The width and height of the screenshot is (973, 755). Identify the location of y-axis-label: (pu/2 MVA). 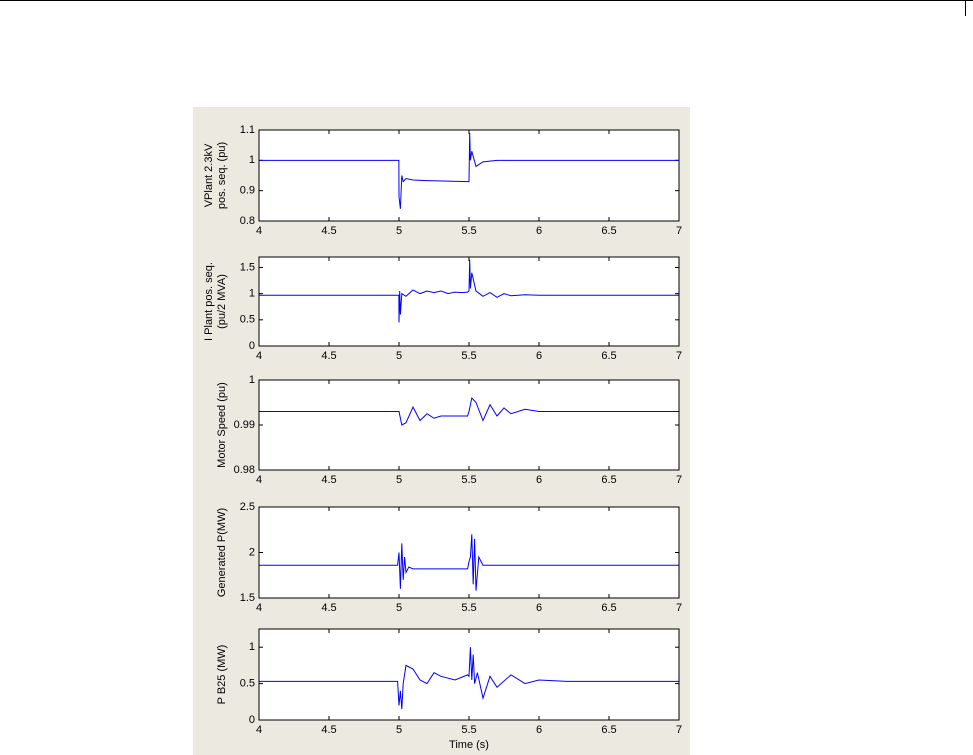
(222, 301).